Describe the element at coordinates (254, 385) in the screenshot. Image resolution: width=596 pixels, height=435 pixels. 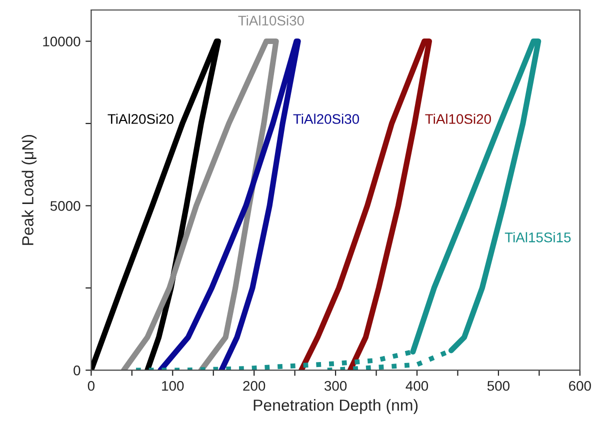
I see `x-tick-label: 200` at that location.